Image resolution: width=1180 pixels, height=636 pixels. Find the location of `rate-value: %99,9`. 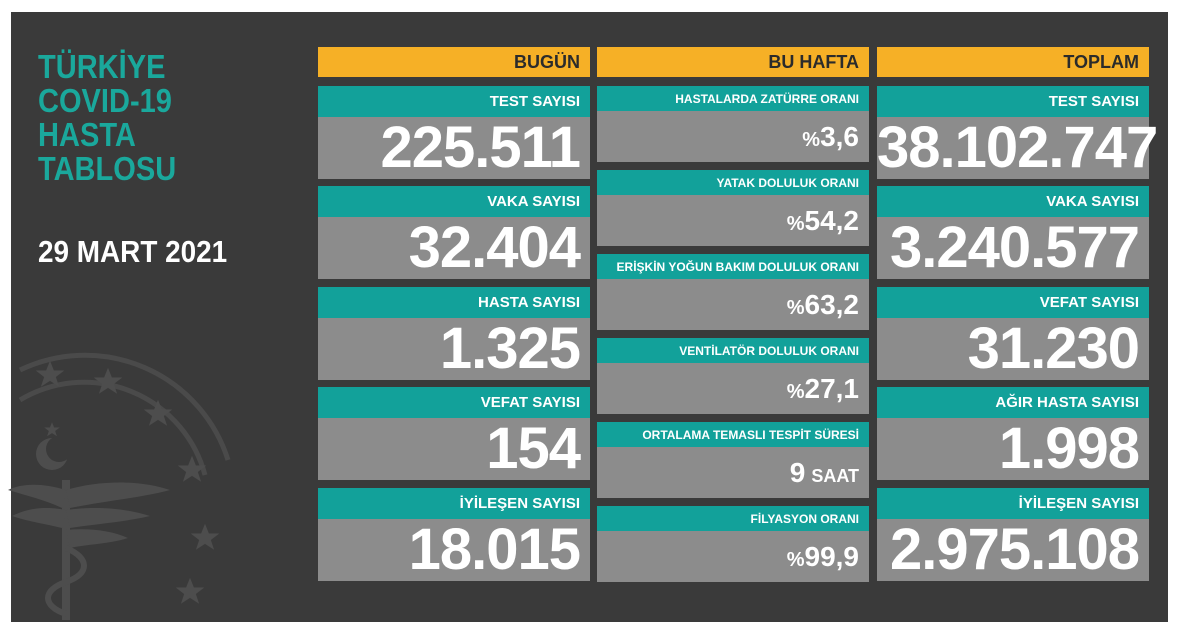

rate-value: %99,9 is located at coordinates (733, 556).